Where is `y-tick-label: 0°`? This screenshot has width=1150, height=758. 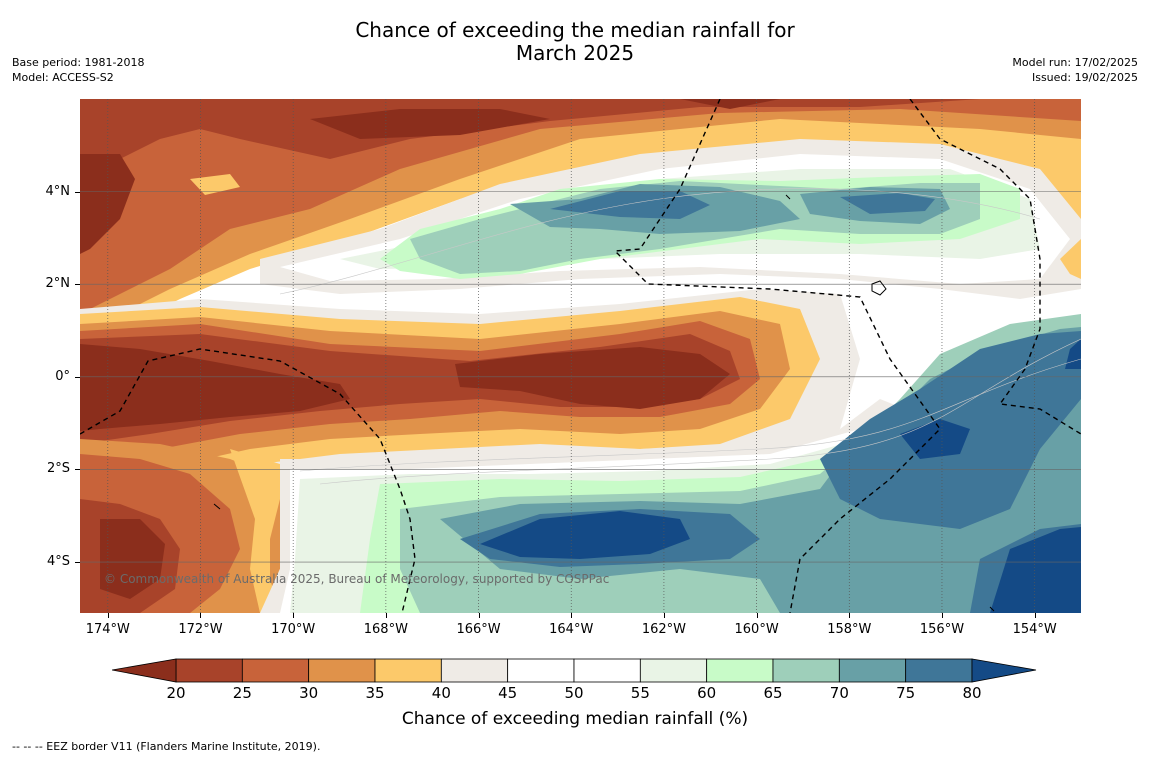 y-tick-label: 0° is located at coordinates (62, 376).